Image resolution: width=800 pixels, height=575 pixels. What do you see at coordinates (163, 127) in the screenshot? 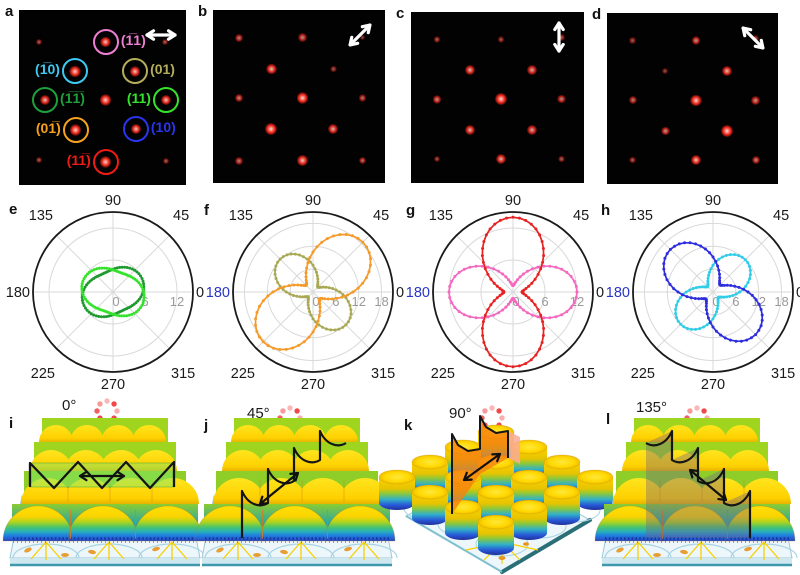
I see `miller-index-label: (10)` at bounding box center [163, 127].